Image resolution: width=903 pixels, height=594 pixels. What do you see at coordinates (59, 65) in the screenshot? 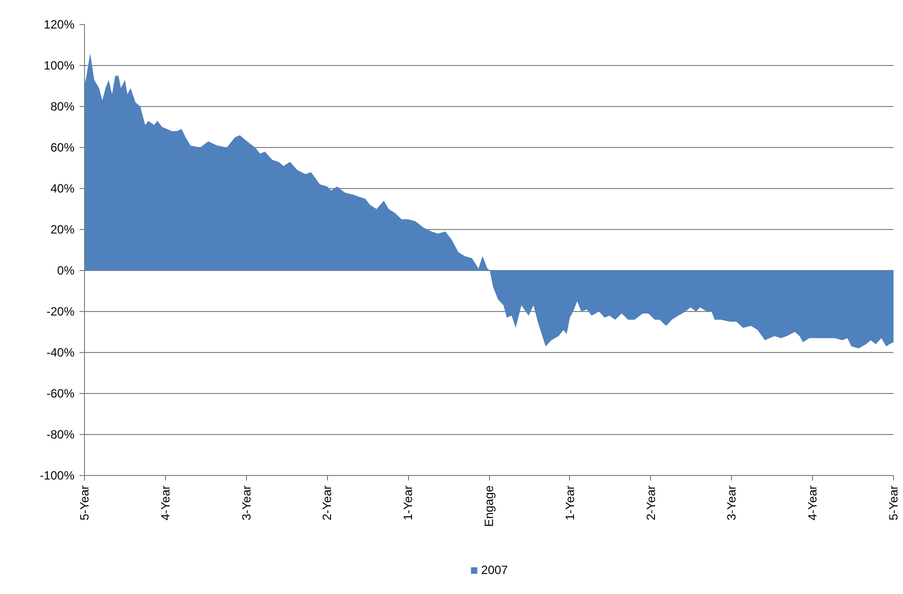
I see `y-tick-label: 100%` at bounding box center [59, 65].